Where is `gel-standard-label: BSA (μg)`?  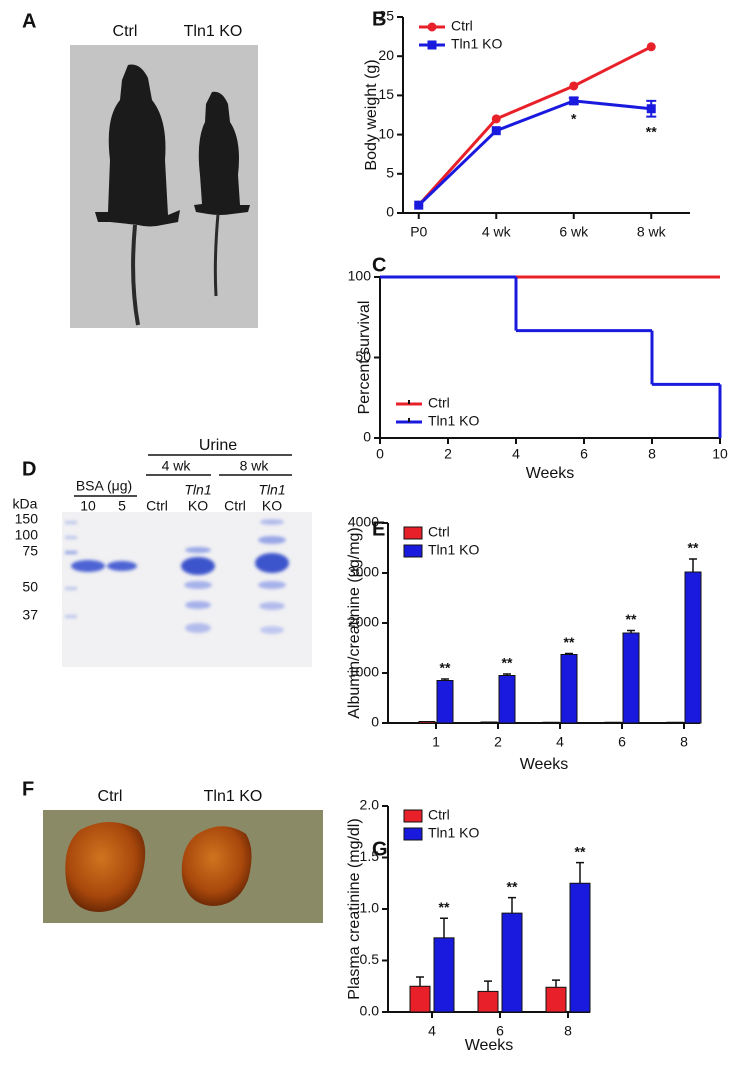
gel-standard-label: BSA (μg) is located at coordinates (104, 486).